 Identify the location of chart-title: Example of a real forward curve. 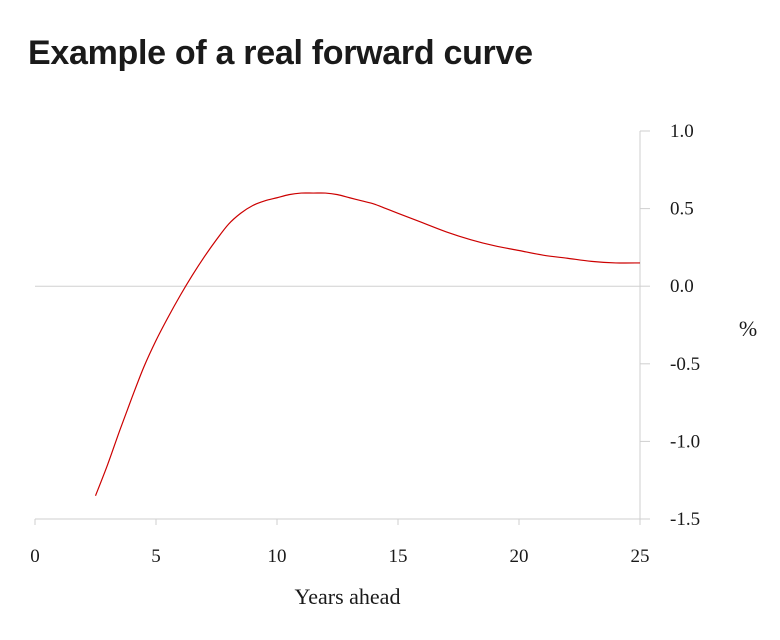
(280, 53).